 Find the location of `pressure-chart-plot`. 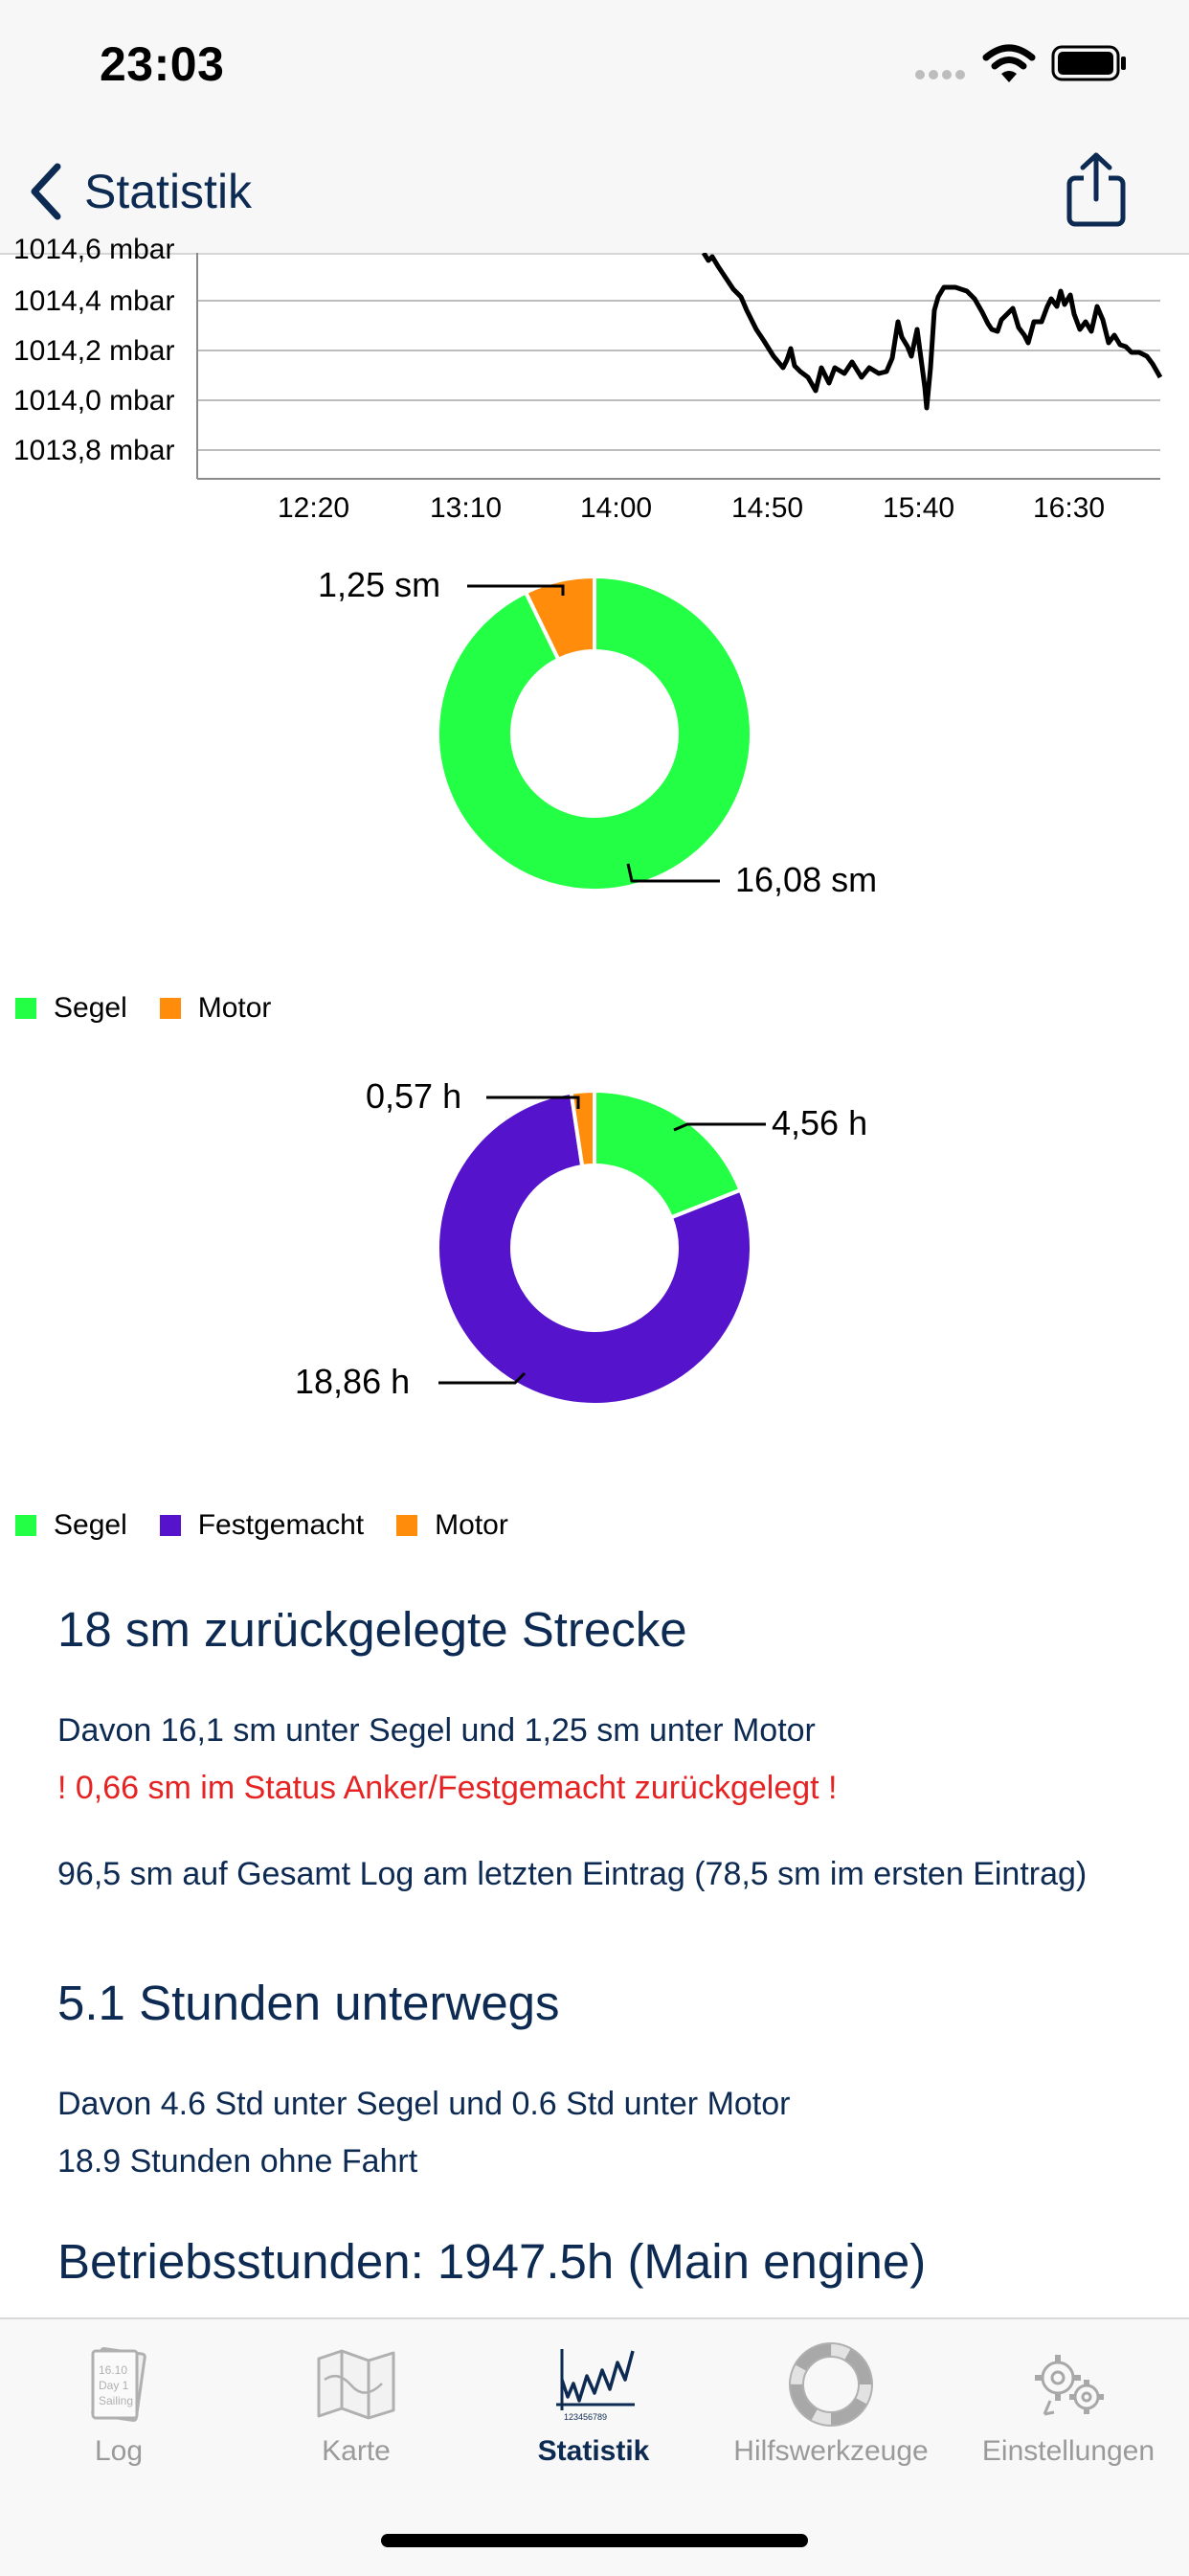

pressure-chart-plot is located at coordinates (679, 365).